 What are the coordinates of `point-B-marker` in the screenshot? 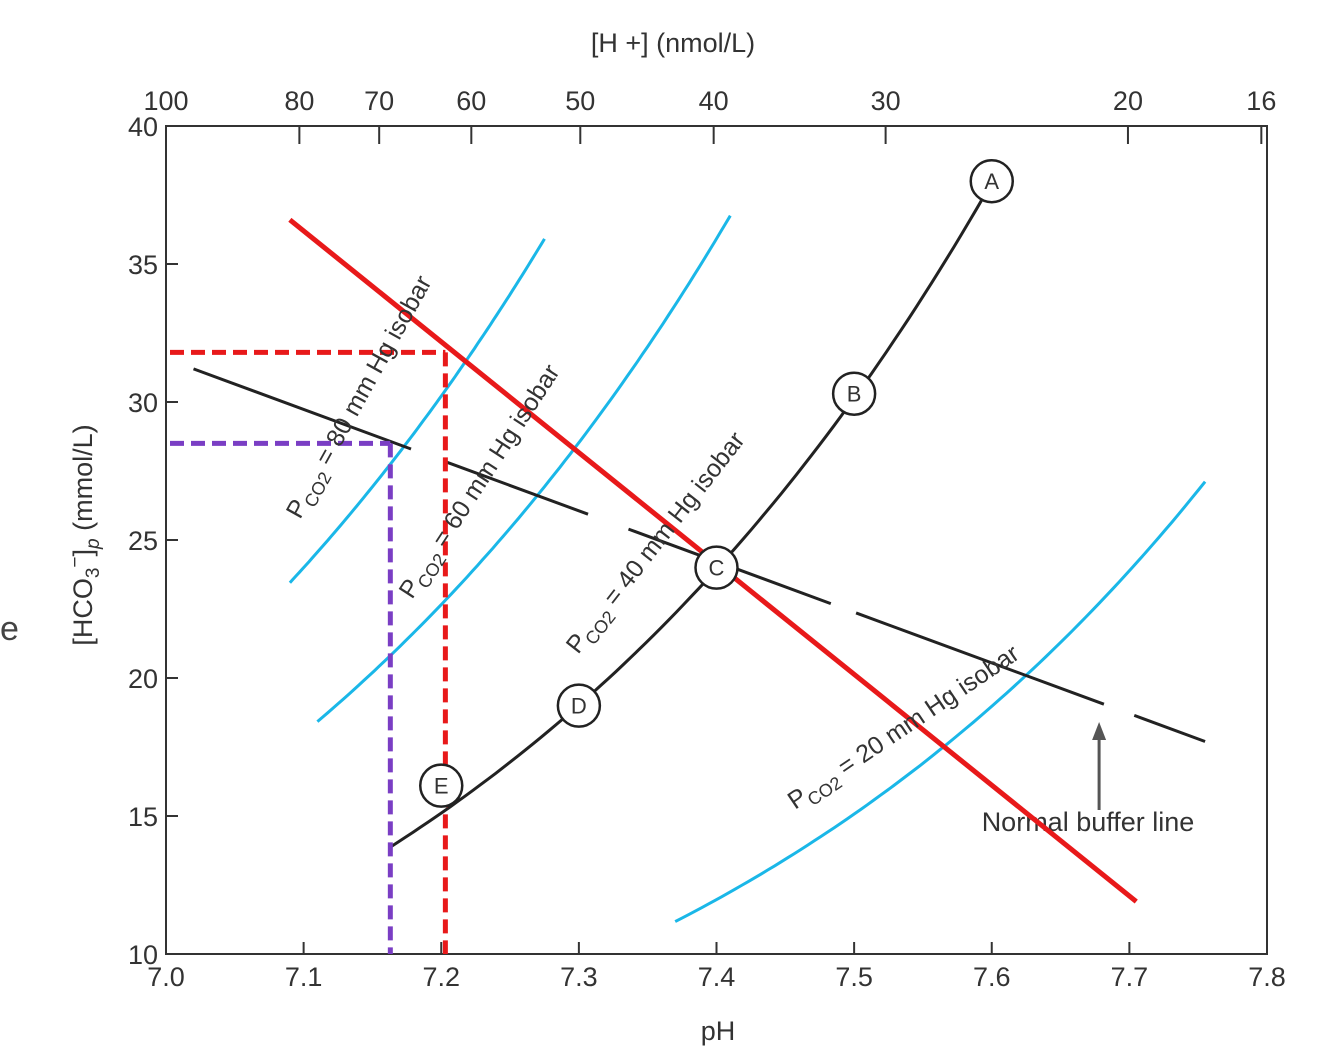 It's located at (854, 393).